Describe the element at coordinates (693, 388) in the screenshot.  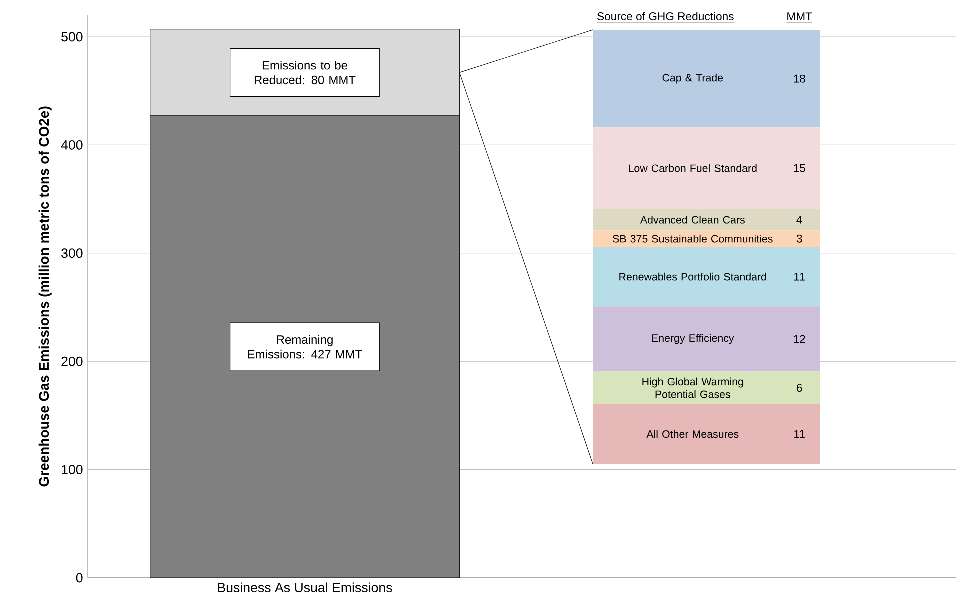
I see `series-label: High Global Warming Potential Gases` at that location.